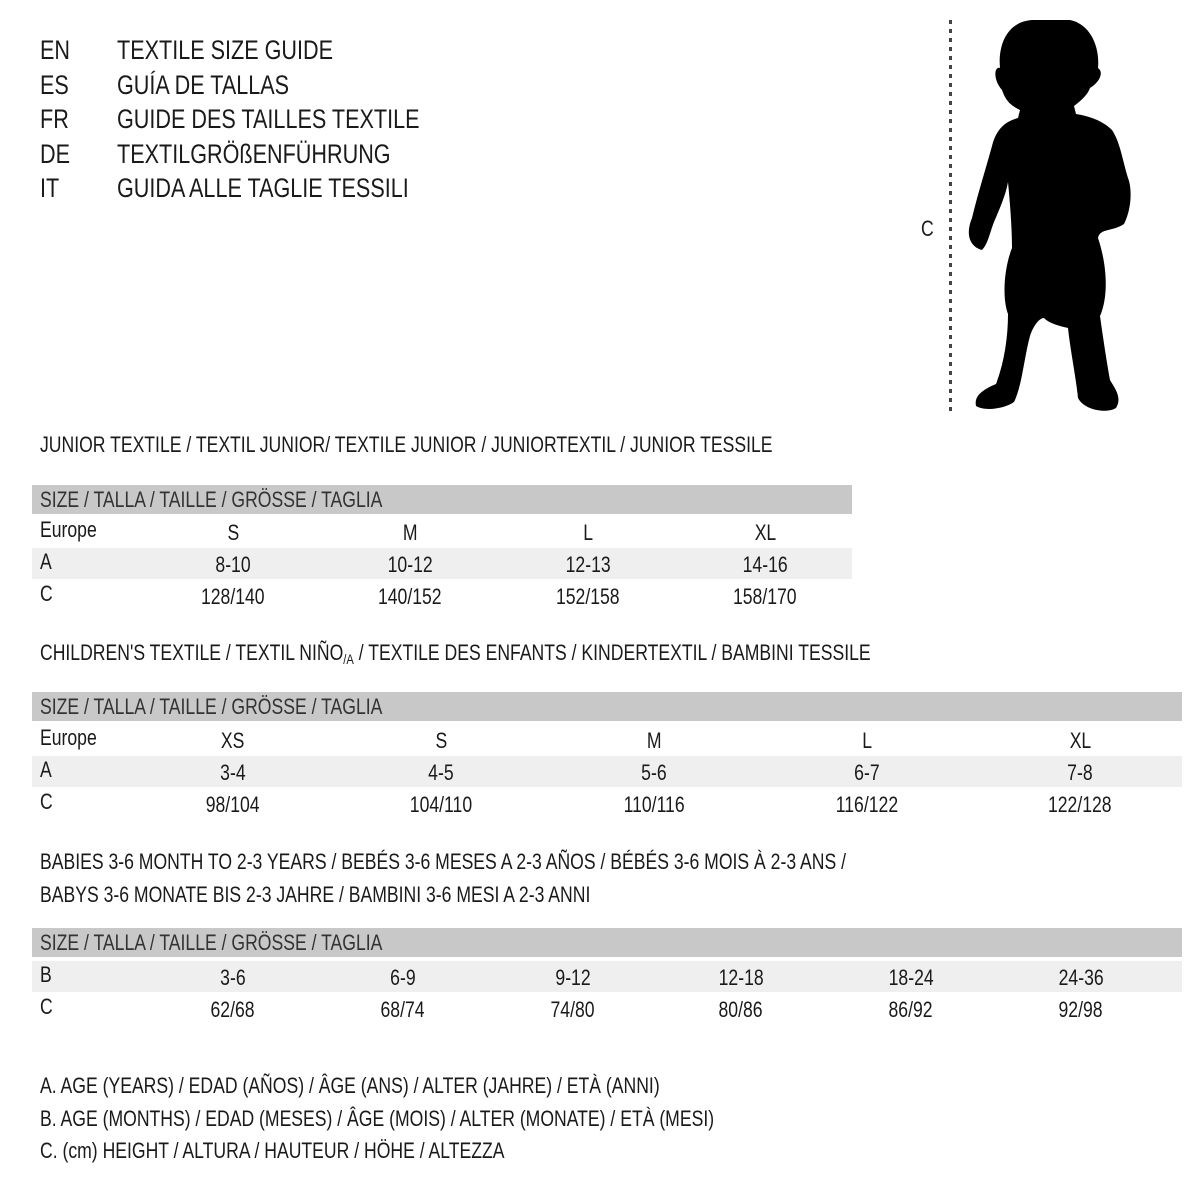 This screenshot has width=1200, height=1200. What do you see at coordinates (607, 706) in the screenshot?
I see `children-header-bar: SIZE / TALLA / TAILLE / GRÖSSE / TAGLIA` at bounding box center [607, 706].